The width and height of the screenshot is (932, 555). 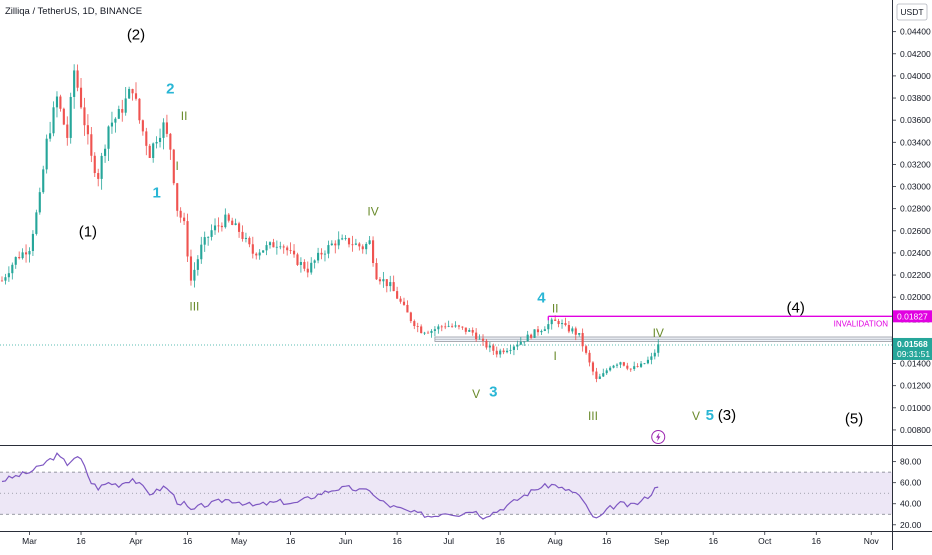 I want to click on wave-label: (2), so click(x=136, y=34).